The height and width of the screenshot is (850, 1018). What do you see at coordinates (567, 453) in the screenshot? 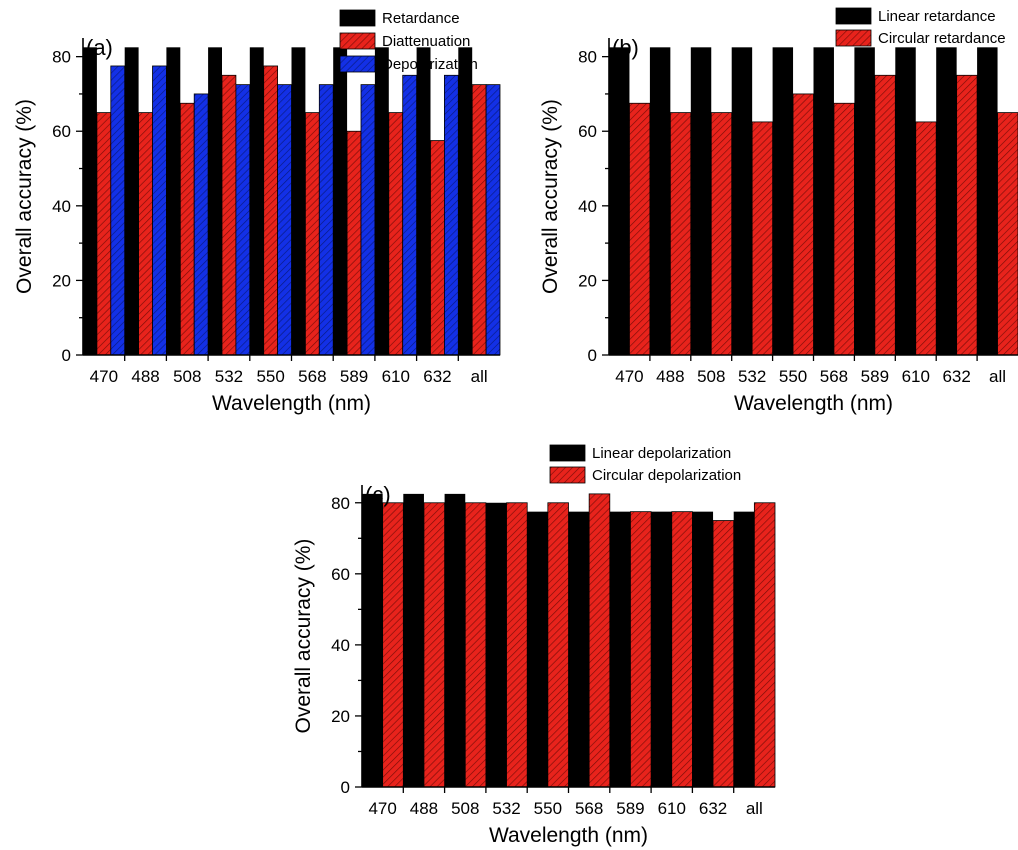
I see `legend-swatch-linear-depolarization` at bounding box center [567, 453].